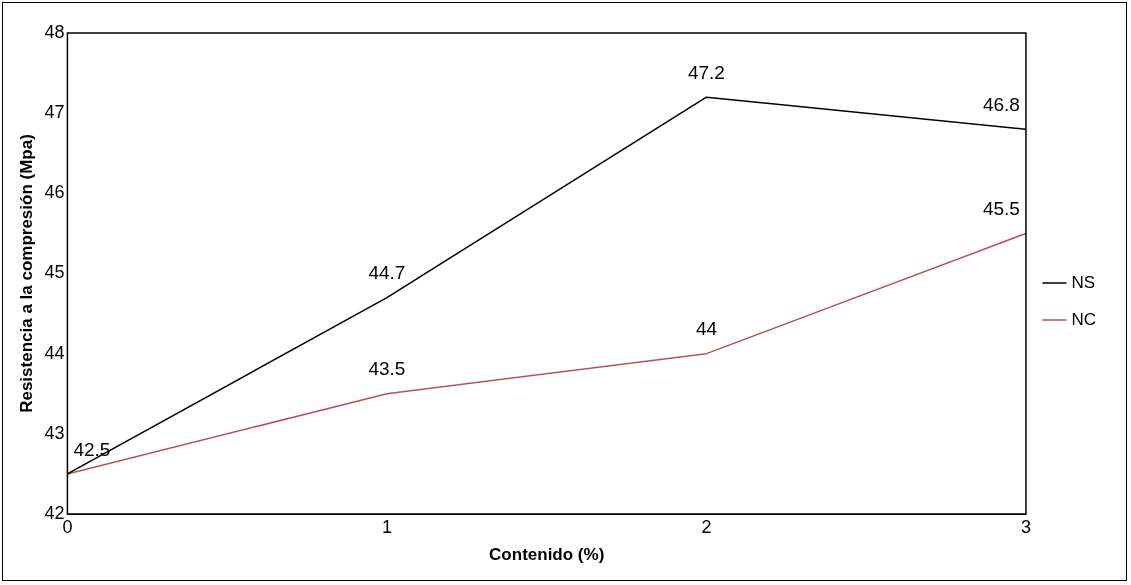 The image size is (1131, 585). Describe the element at coordinates (387, 369) in the screenshot. I see `data-label: 43.5` at that location.